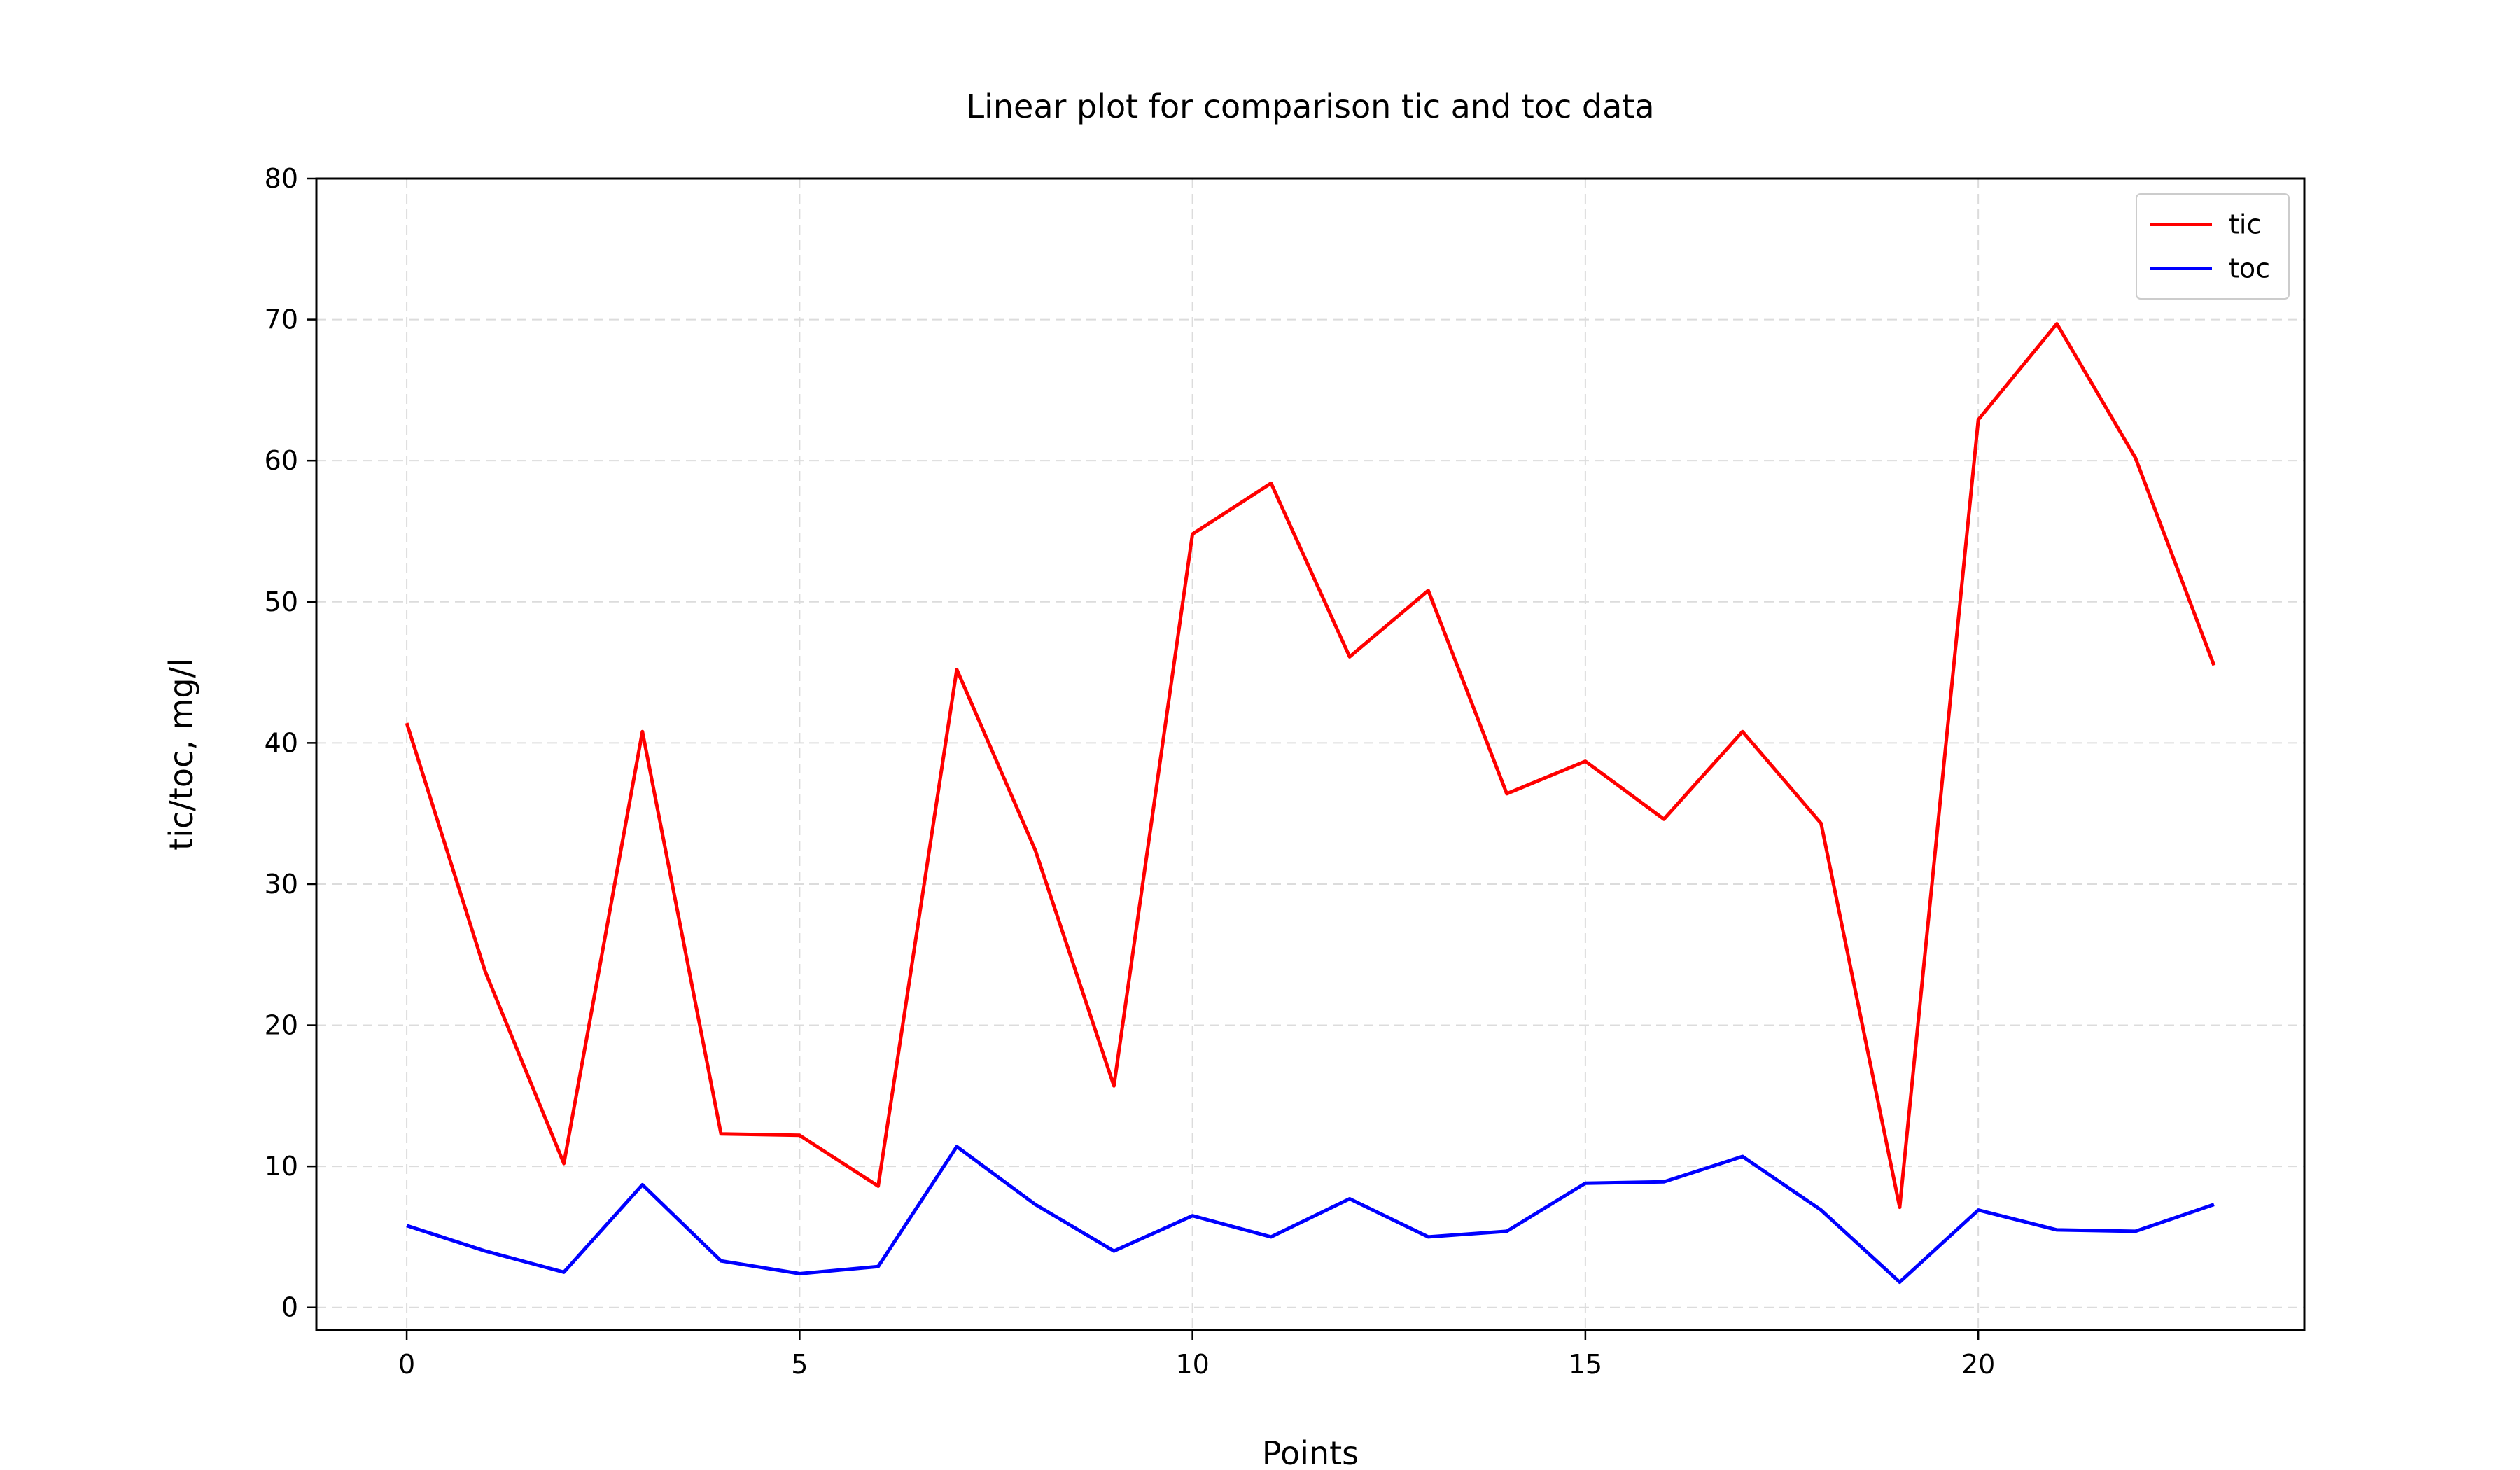 The height and width of the screenshot is (1470, 2520). What do you see at coordinates (281, 460) in the screenshot?
I see `y-tick-label-6: 60` at bounding box center [281, 460].